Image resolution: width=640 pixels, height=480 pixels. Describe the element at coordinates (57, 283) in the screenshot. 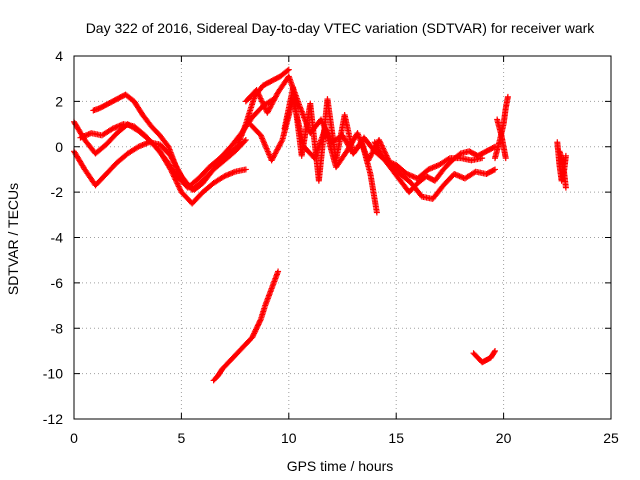

I see `y-tick-label: -6` at that location.